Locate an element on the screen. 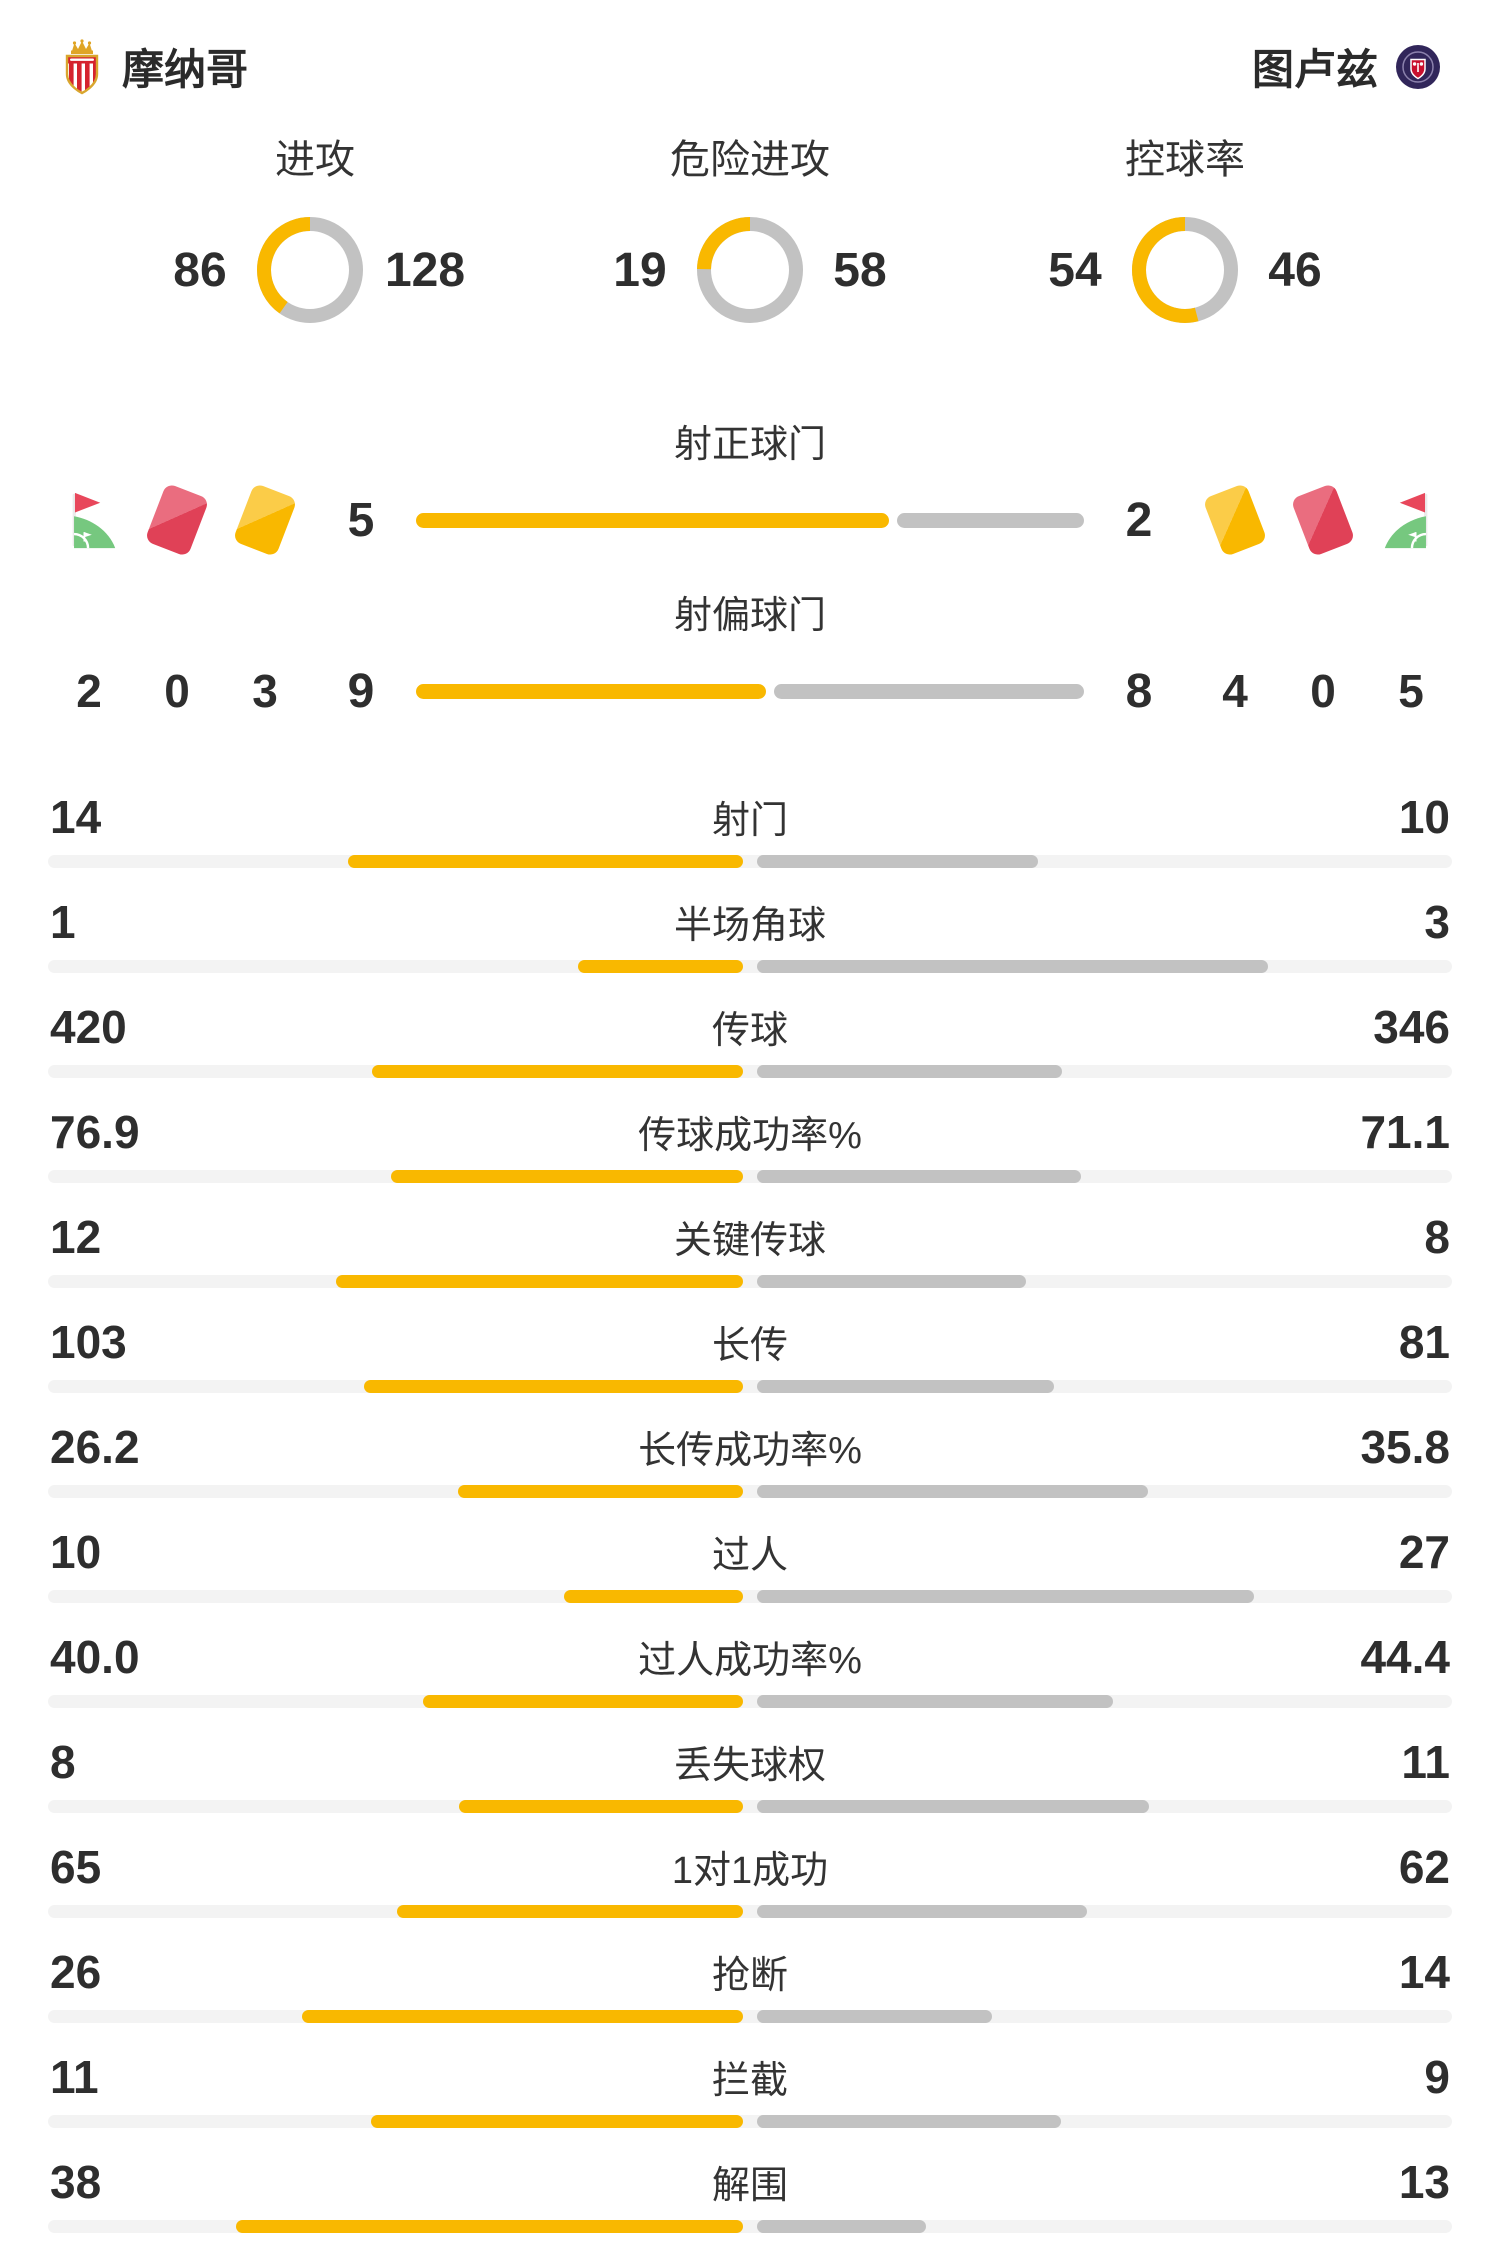  stat-row: 65 1对1成功 62 is located at coordinates (750, 1881).